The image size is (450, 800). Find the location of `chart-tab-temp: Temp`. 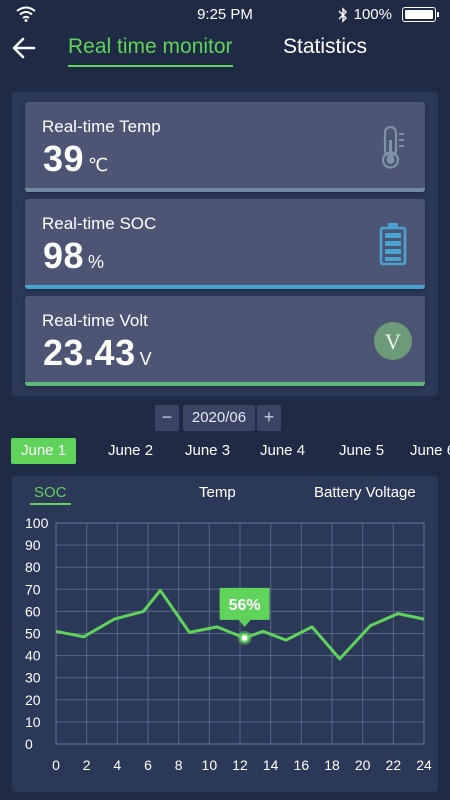

chart-tab-temp: Temp is located at coordinates (217, 492).